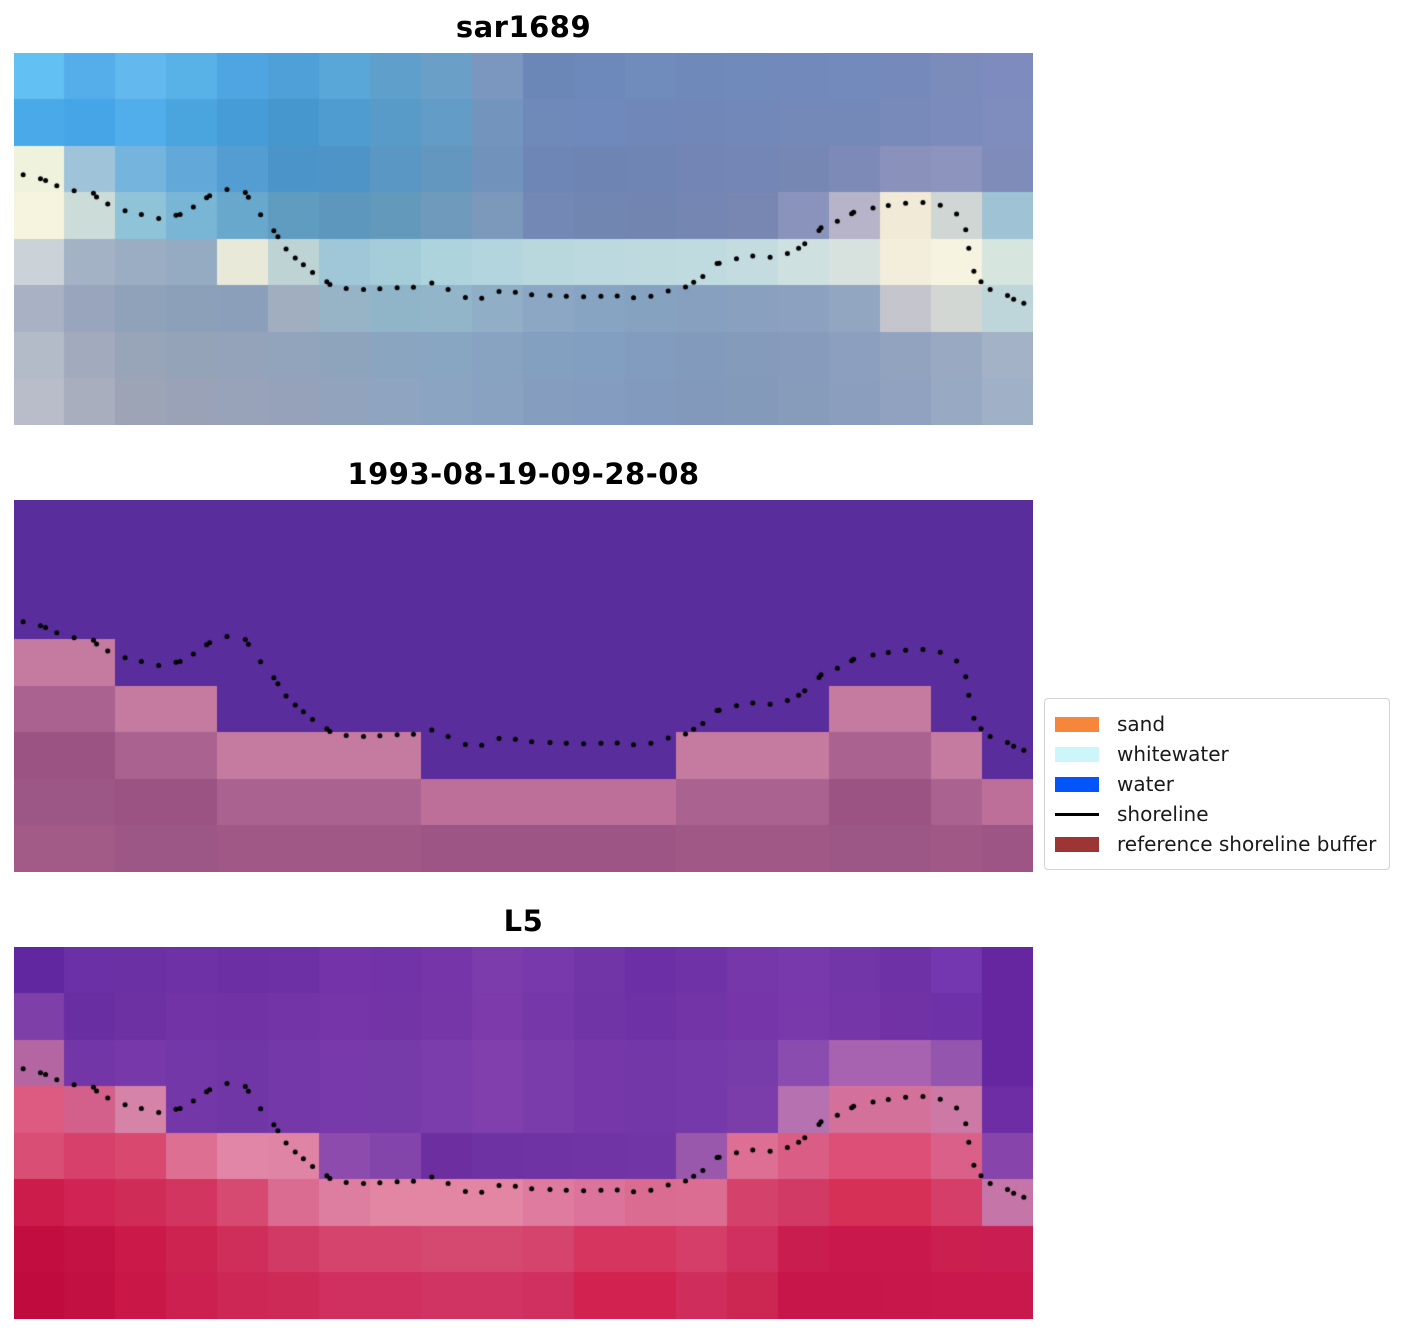 This screenshot has width=1404, height=1337. Describe the element at coordinates (1141, 724) in the screenshot. I see `legend-label-sand: sand` at that location.